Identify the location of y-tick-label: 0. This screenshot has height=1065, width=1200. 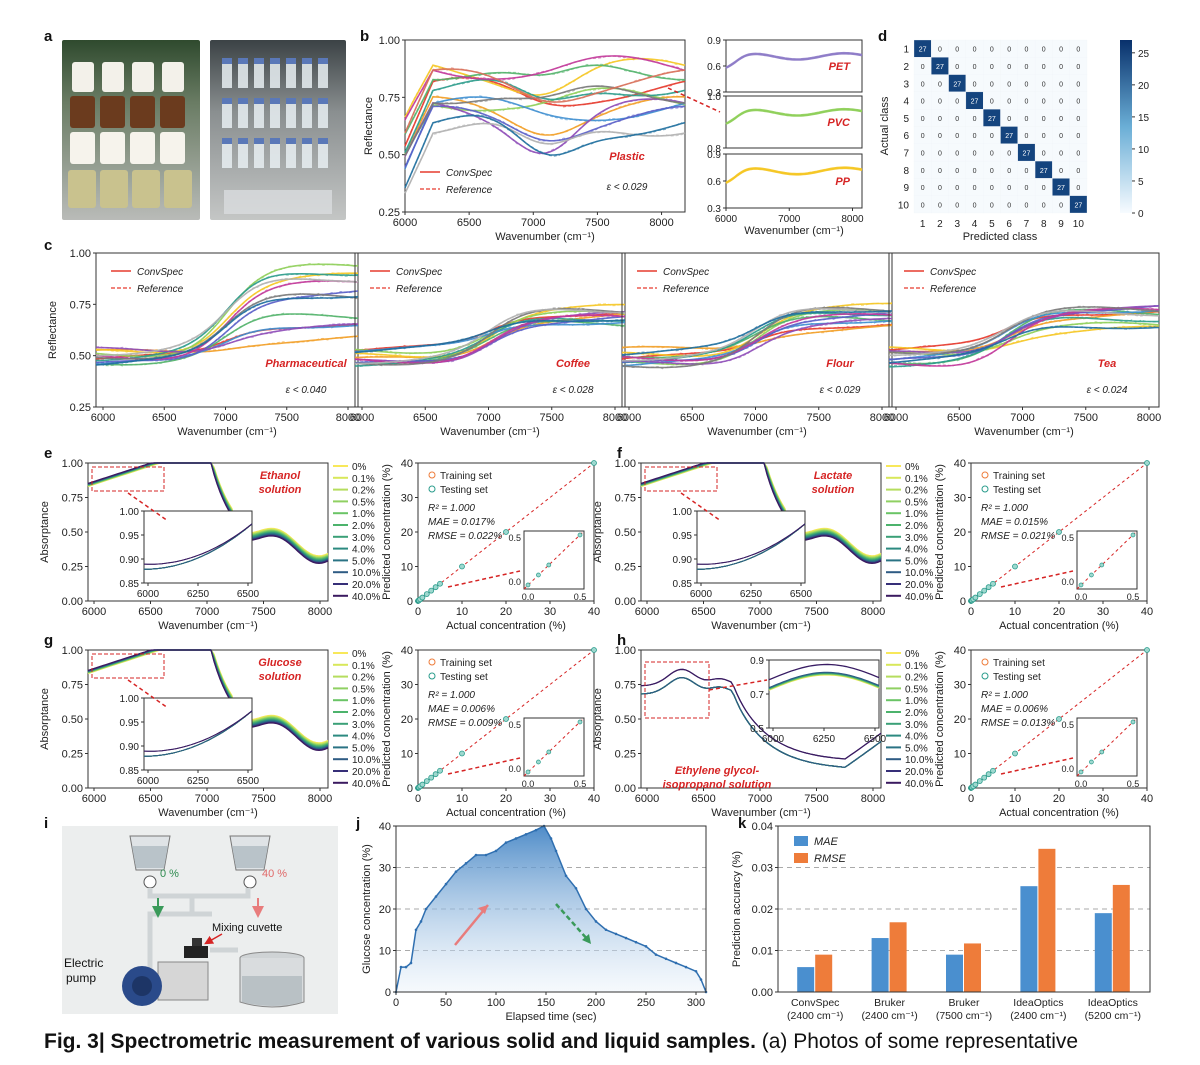
(410, 789).